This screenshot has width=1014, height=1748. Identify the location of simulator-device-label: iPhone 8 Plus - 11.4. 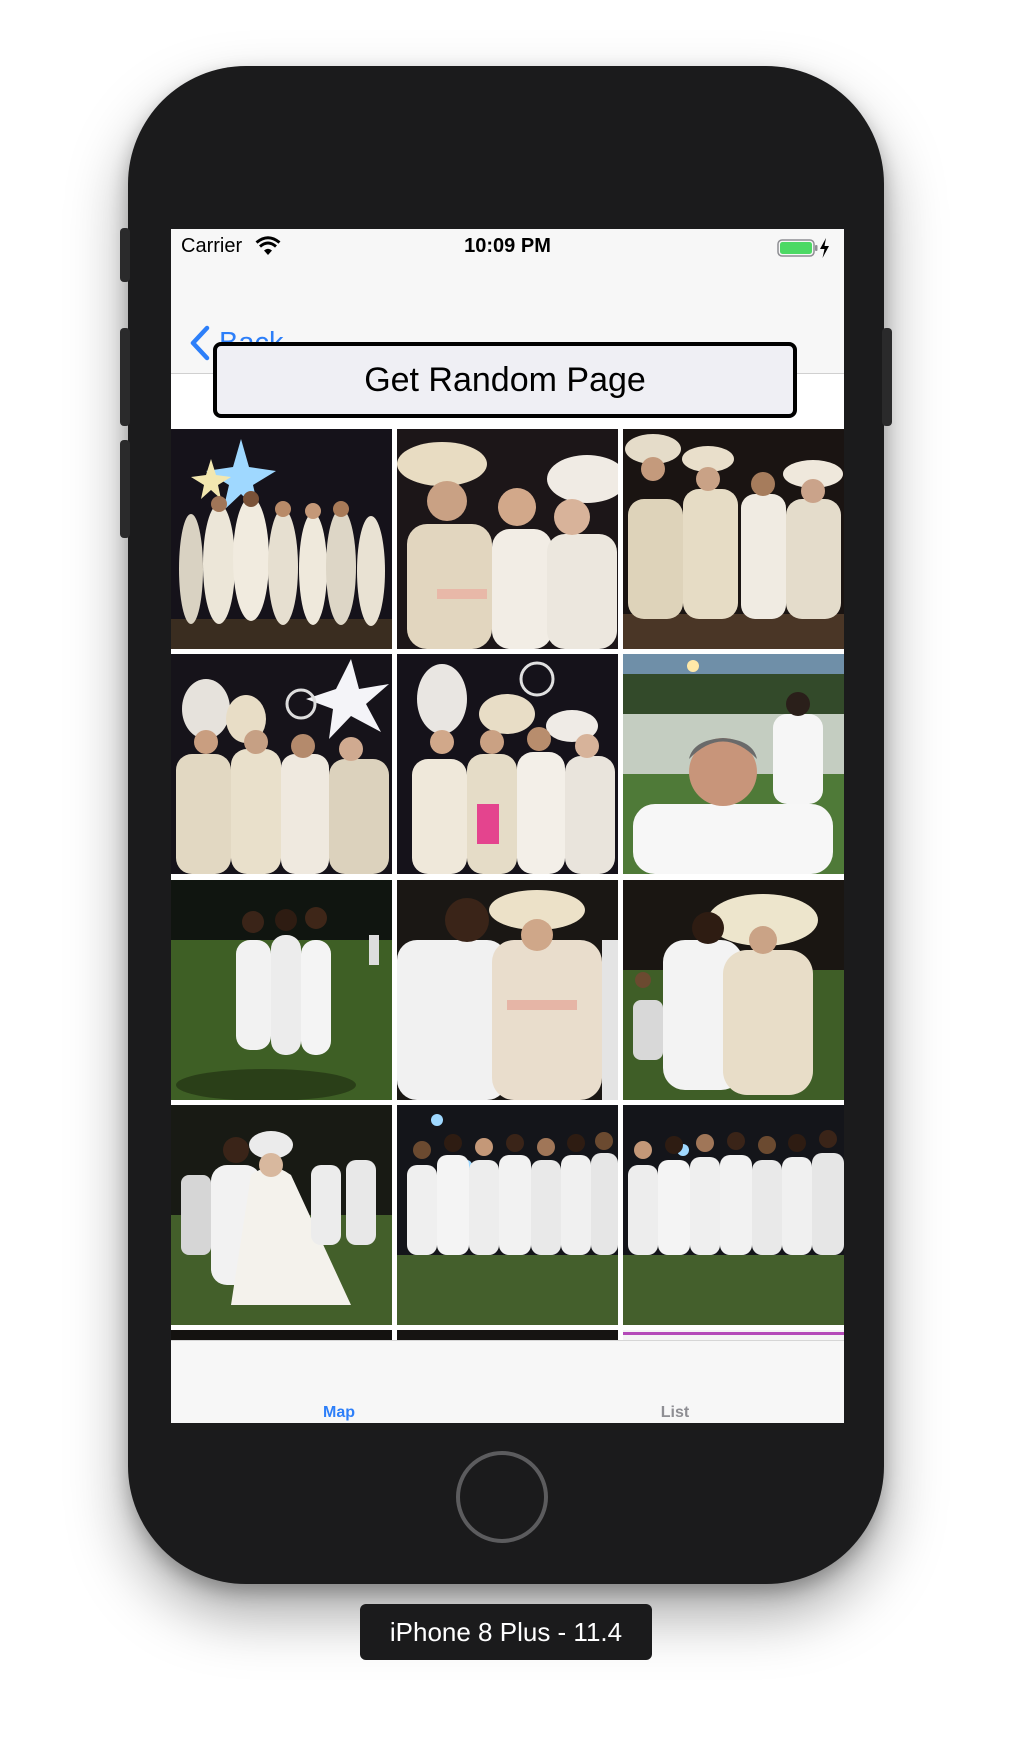
(506, 1632).